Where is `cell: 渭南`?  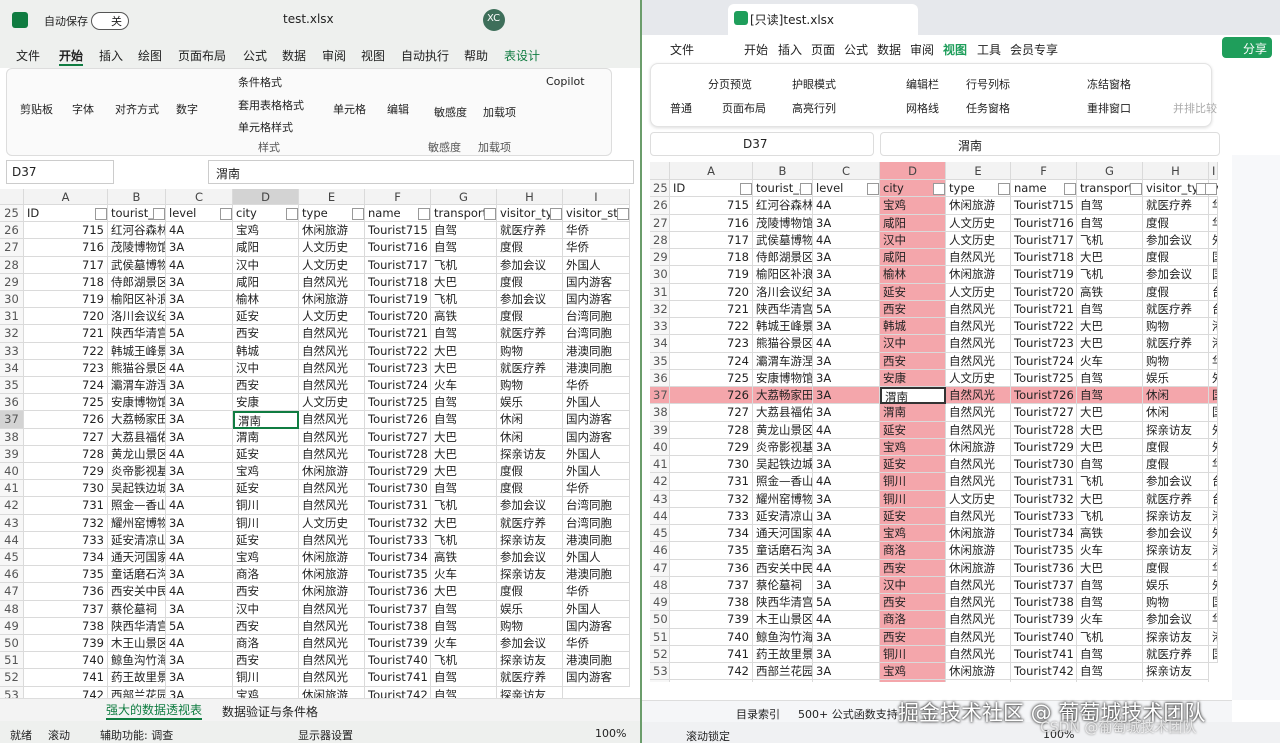
cell: 渭南 is located at coordinates (913, 396).